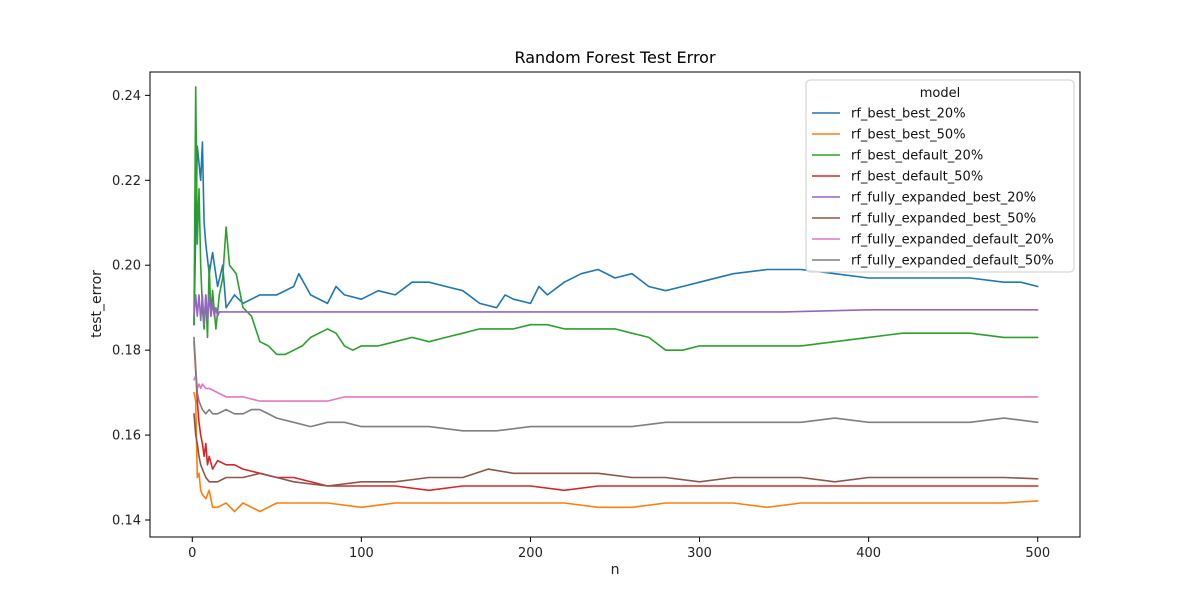  What do you see at coordinates (126, 521) in the screenshot?
I see `y-tick-label: 0.14` at bounding box center [126, 521].